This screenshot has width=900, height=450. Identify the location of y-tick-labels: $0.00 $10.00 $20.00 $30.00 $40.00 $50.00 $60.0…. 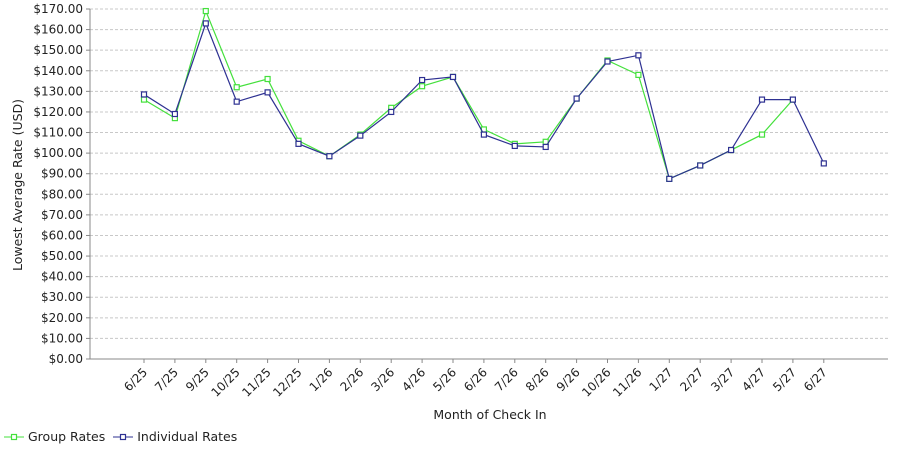
(58, 184).